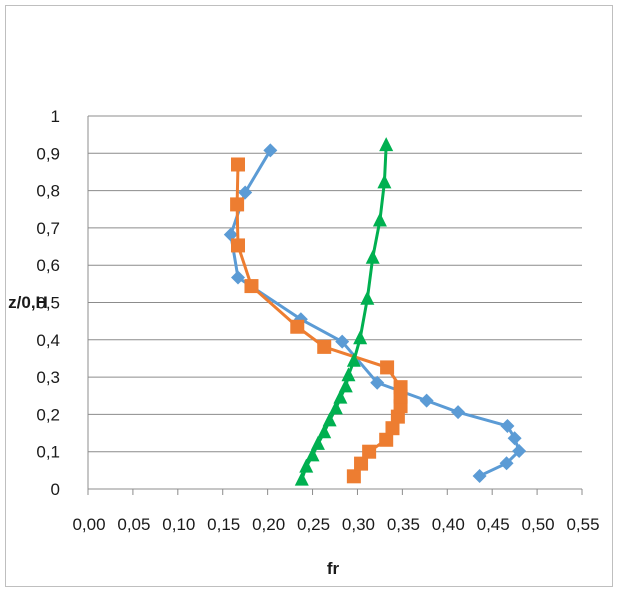  What do you see at coordinates (333, 568) in the screenshot?
I see `x-axis-title: fr` at bounding box center [333, 568].